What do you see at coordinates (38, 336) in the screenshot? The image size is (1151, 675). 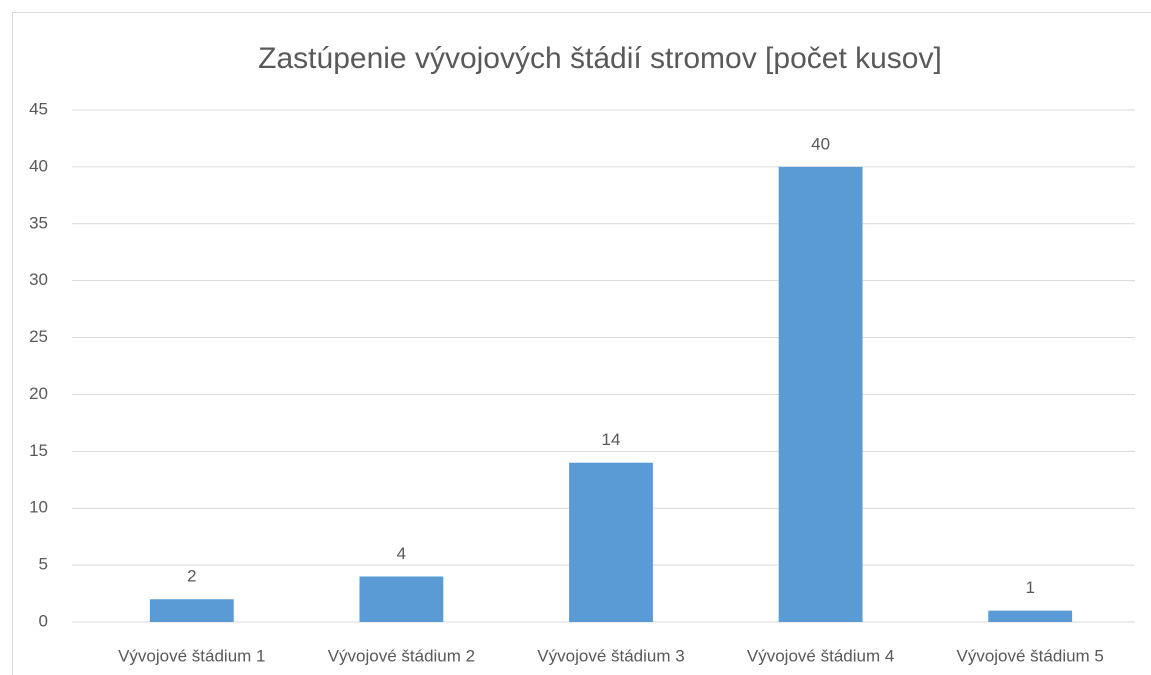 I see `y-tick-label: 25` at bounding box center [38, 336].